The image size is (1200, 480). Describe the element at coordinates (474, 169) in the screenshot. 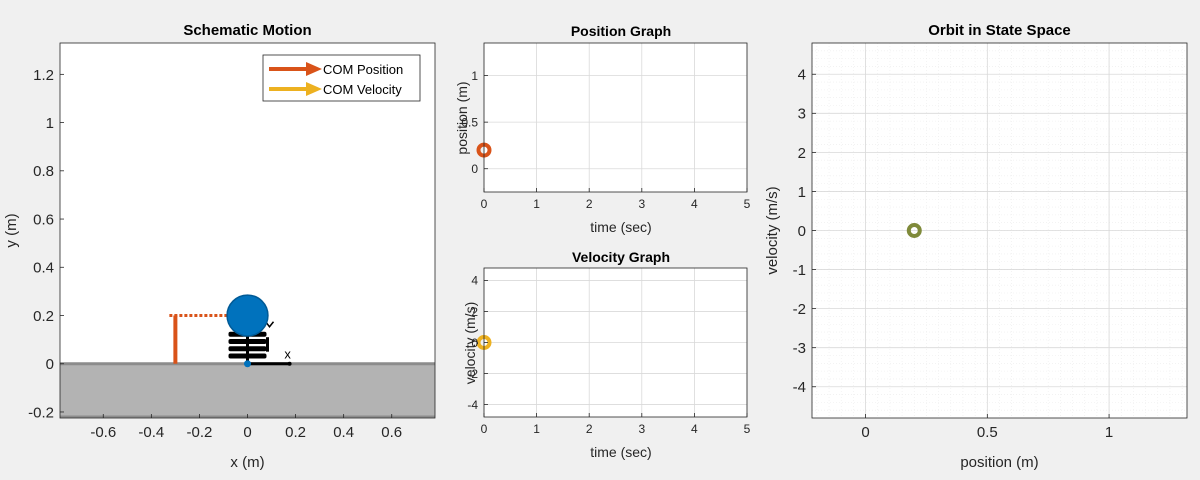

I see `pos-ytick-label: 0` at that location.